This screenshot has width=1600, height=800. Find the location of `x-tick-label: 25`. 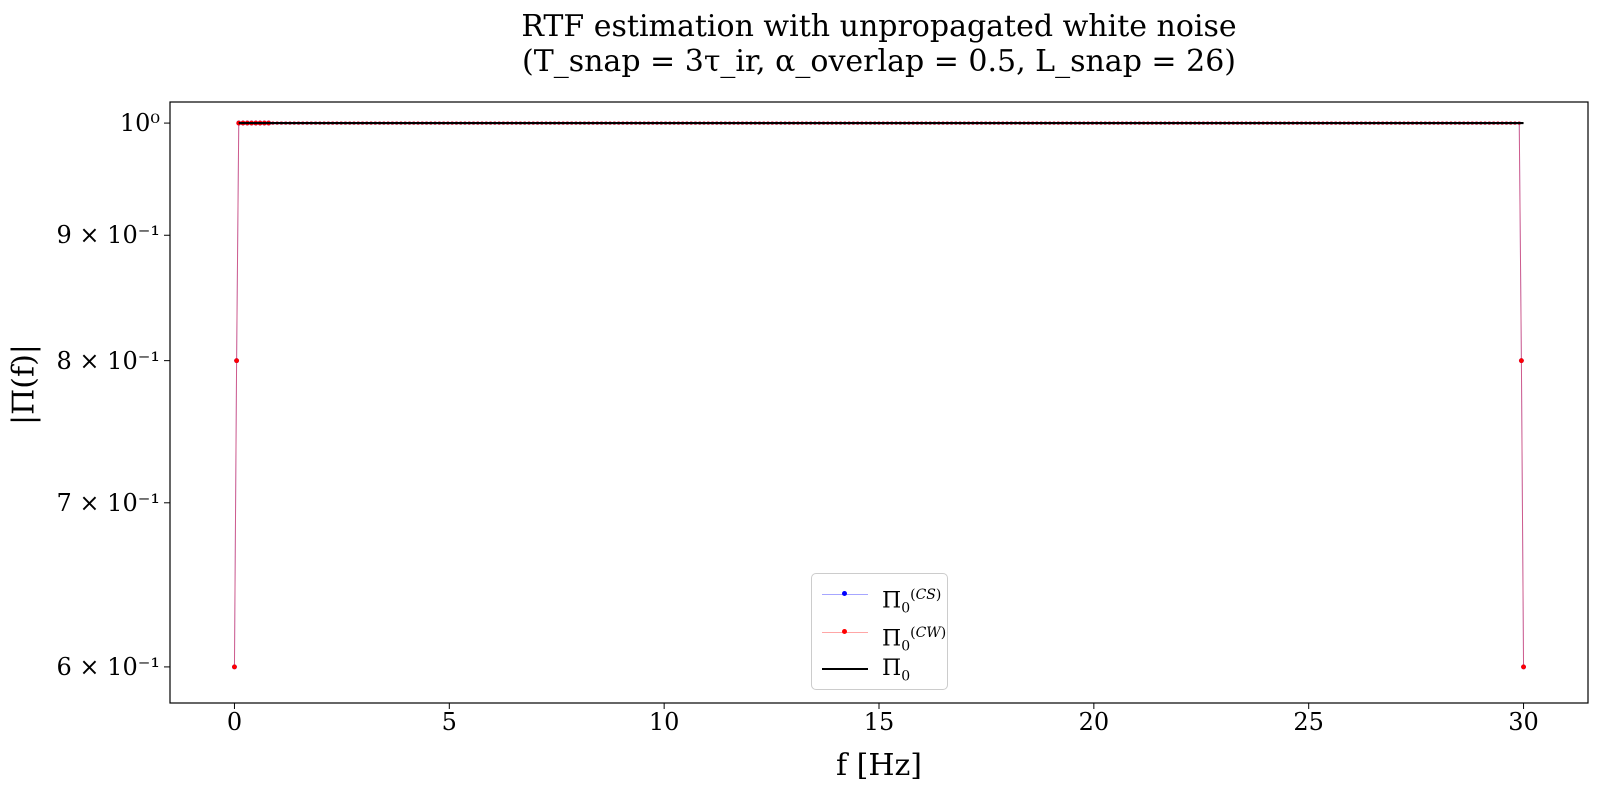

x-tick-label: 25 is located at coordinates (1308, 722).